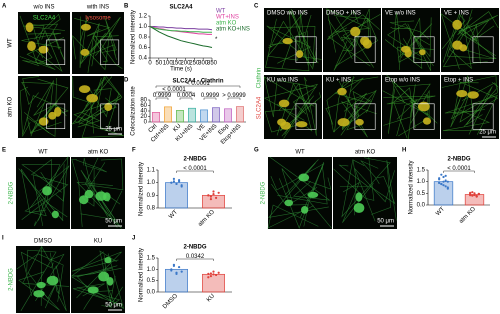 The image size is (500, 314). What do you see at coordinates (195, 169) in the screenshot?
I see `p-value: < 0.0001` at bounding box center [195, 169].